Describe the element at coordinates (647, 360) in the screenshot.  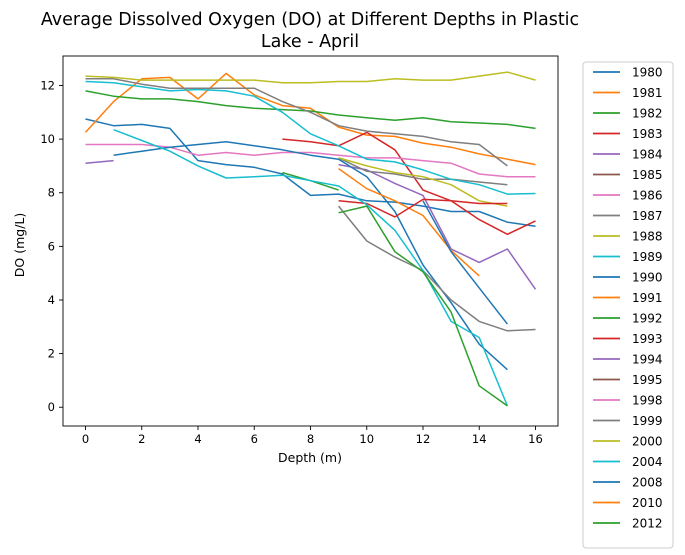
I see `legend-label: 1994` at that location.